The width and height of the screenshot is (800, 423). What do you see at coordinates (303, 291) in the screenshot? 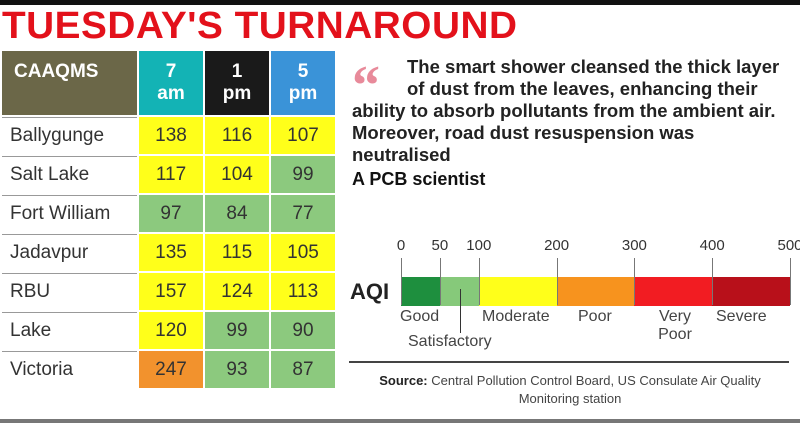
I see `aqi-value: 113` at bounding box center [303, 291].